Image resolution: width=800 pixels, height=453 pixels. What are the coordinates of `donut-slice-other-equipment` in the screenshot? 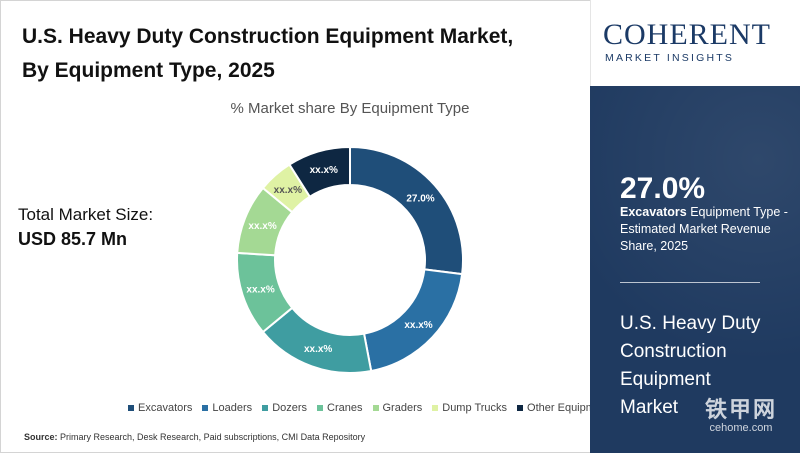 It's located at (319, 172).